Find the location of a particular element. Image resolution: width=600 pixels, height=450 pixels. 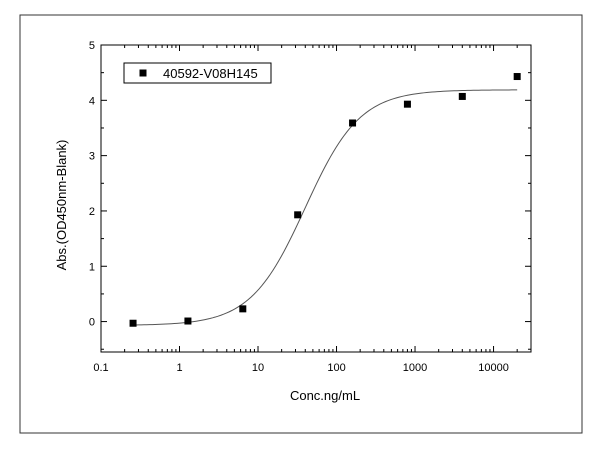

y-tick-label: 4 is located at coordinates (92, 101).